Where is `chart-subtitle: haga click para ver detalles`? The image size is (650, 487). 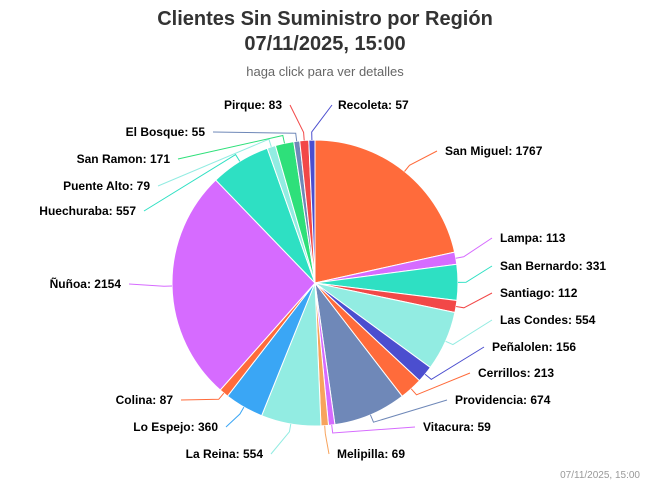 chart-subtitle: haga click para ver detalles is located at coordinates (325, 71).